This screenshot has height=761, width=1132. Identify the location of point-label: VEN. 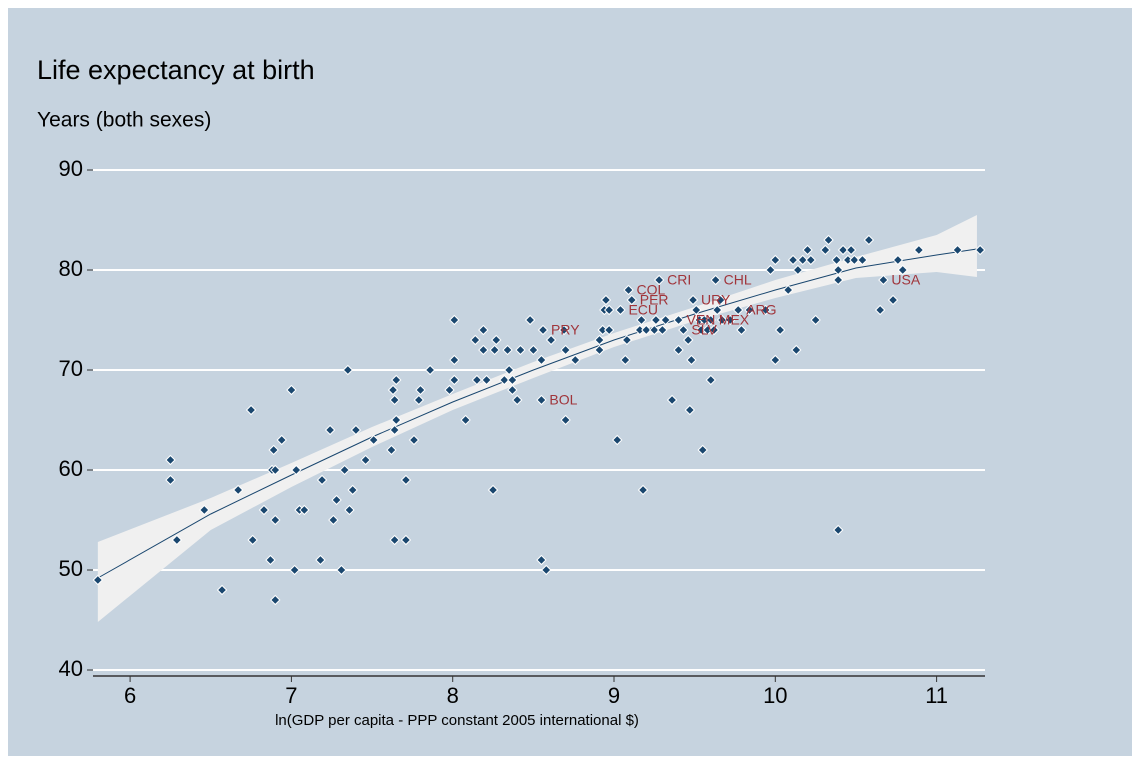
(701, 320).